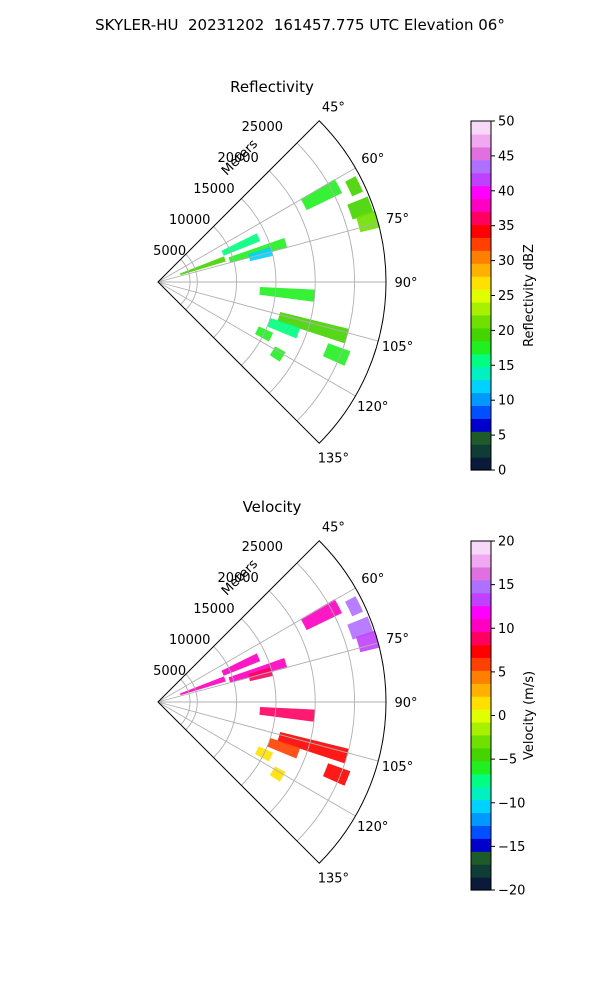 This screenshot has width=600, height=1000. Describe the element at coordinates (506, 296) in the screenshot. I see `colorbar-tick-label: 25` at that location.